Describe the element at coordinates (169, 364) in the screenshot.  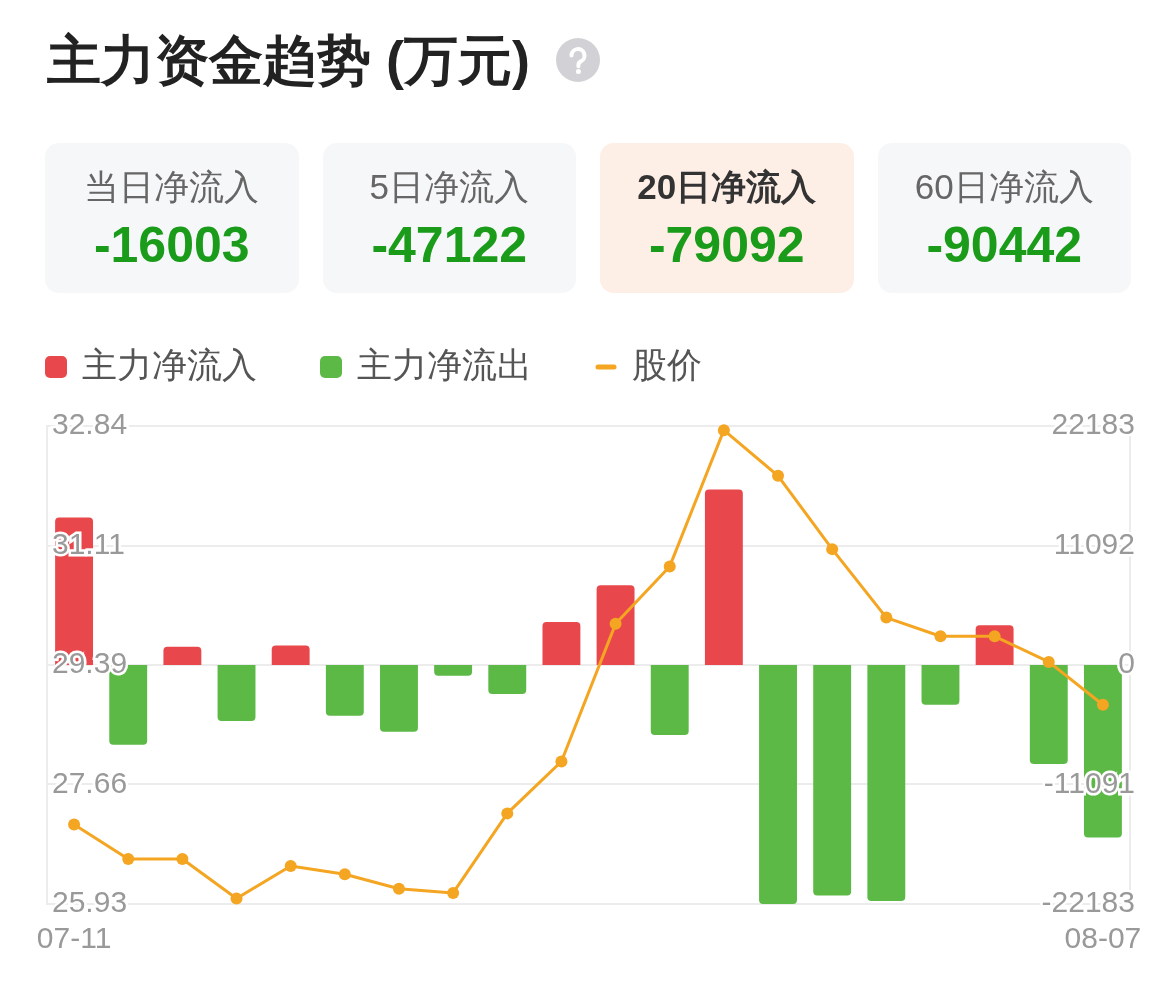
I see `legend-label: 主力净流入` at that location.